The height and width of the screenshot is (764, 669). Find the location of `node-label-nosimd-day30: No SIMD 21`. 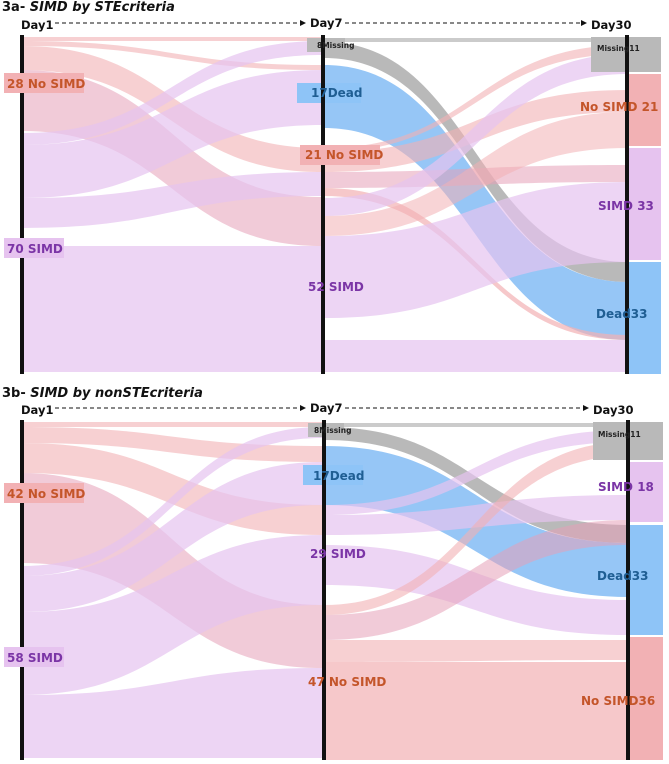

node-label-nosimd-day30: No SIMD 21 is located at coordinates (619, 107).